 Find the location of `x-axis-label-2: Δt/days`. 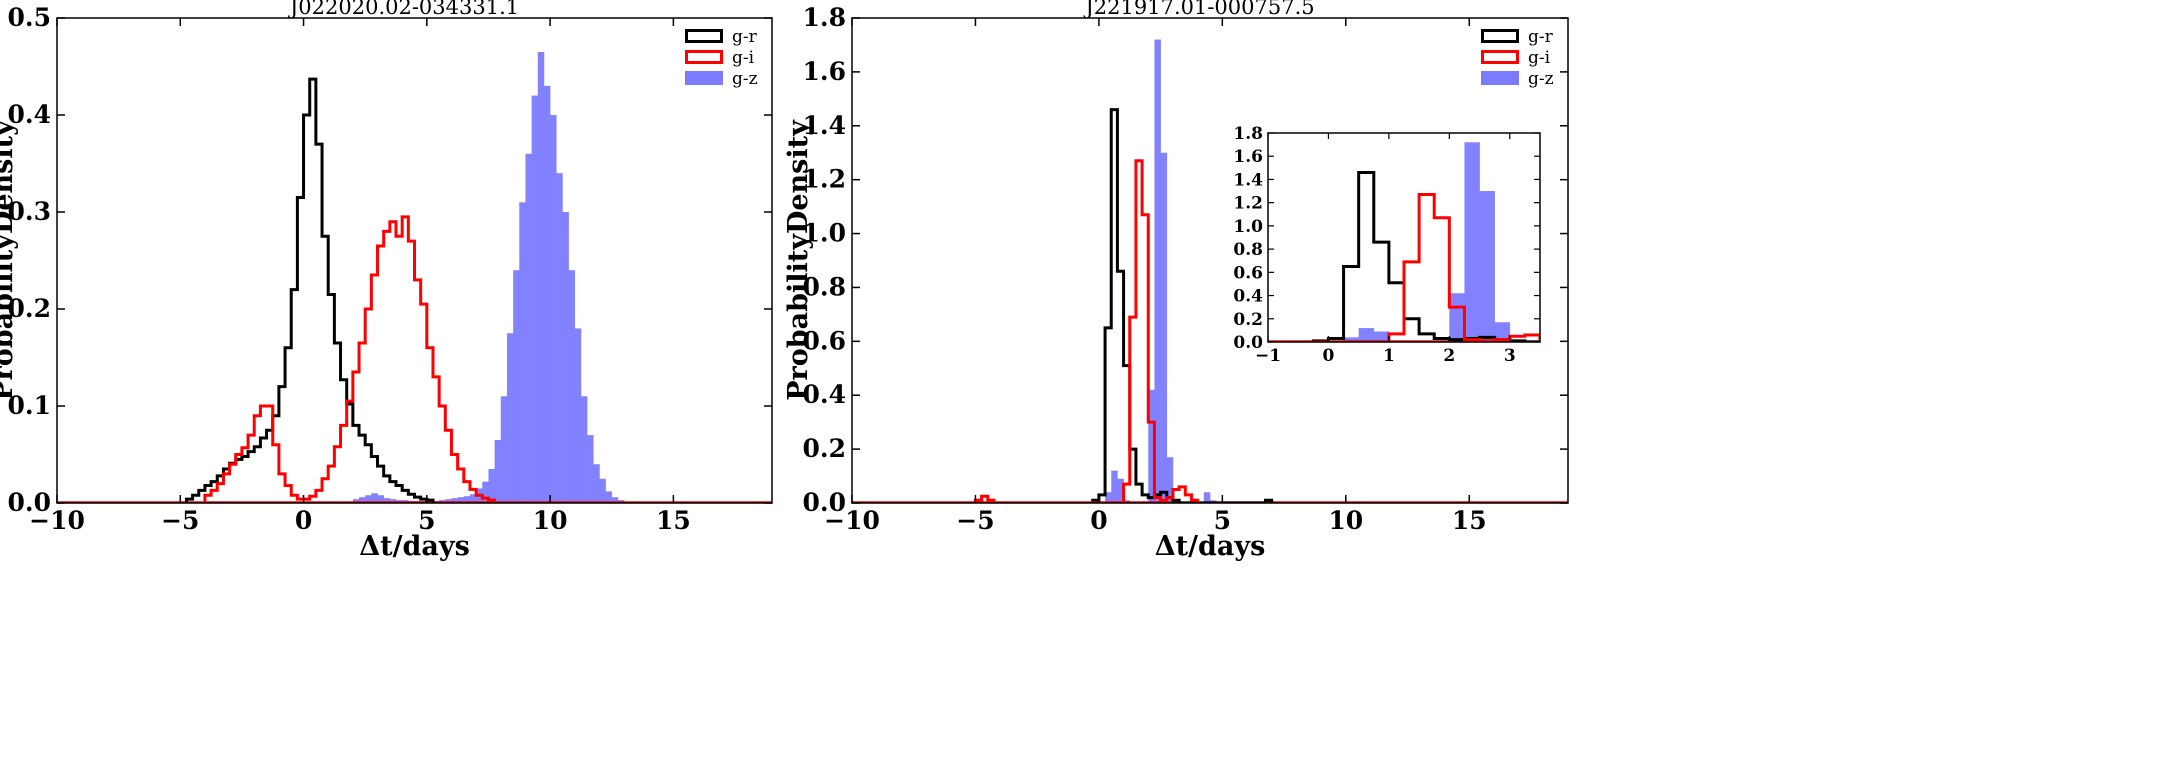

x-axis-label-2: Δt/days is located at coordinates (1210, 546).